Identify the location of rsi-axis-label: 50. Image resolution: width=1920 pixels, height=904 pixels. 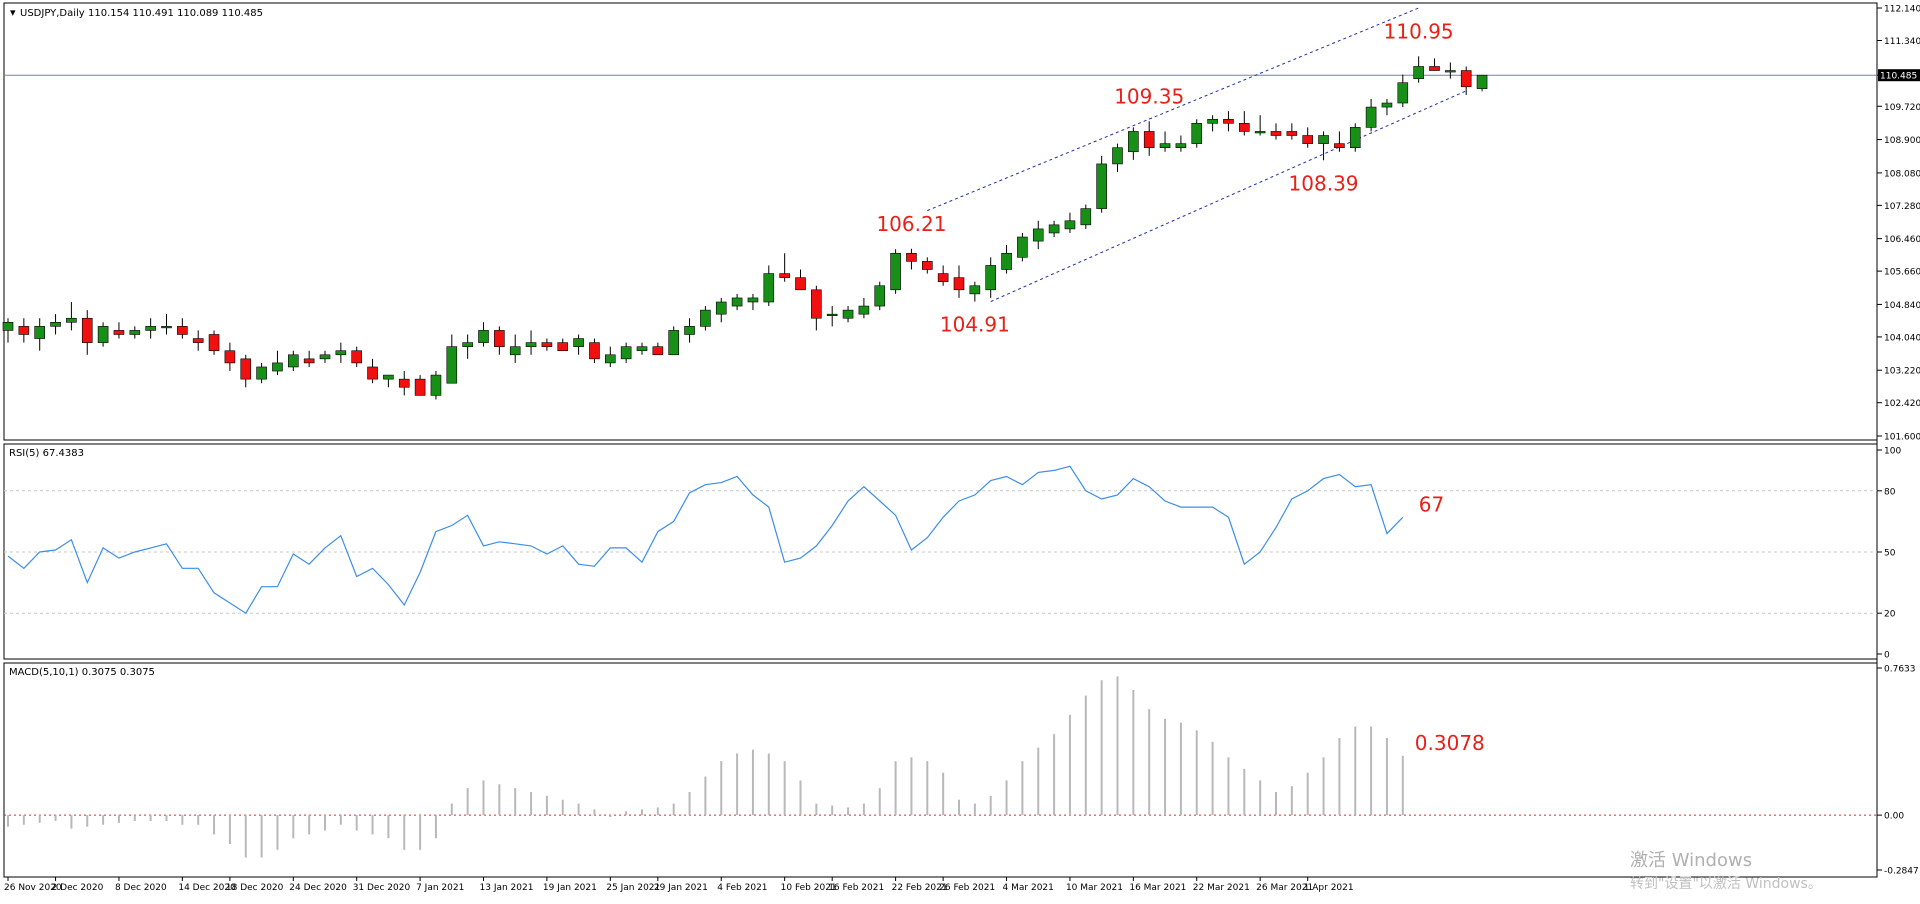
(1890, 554).